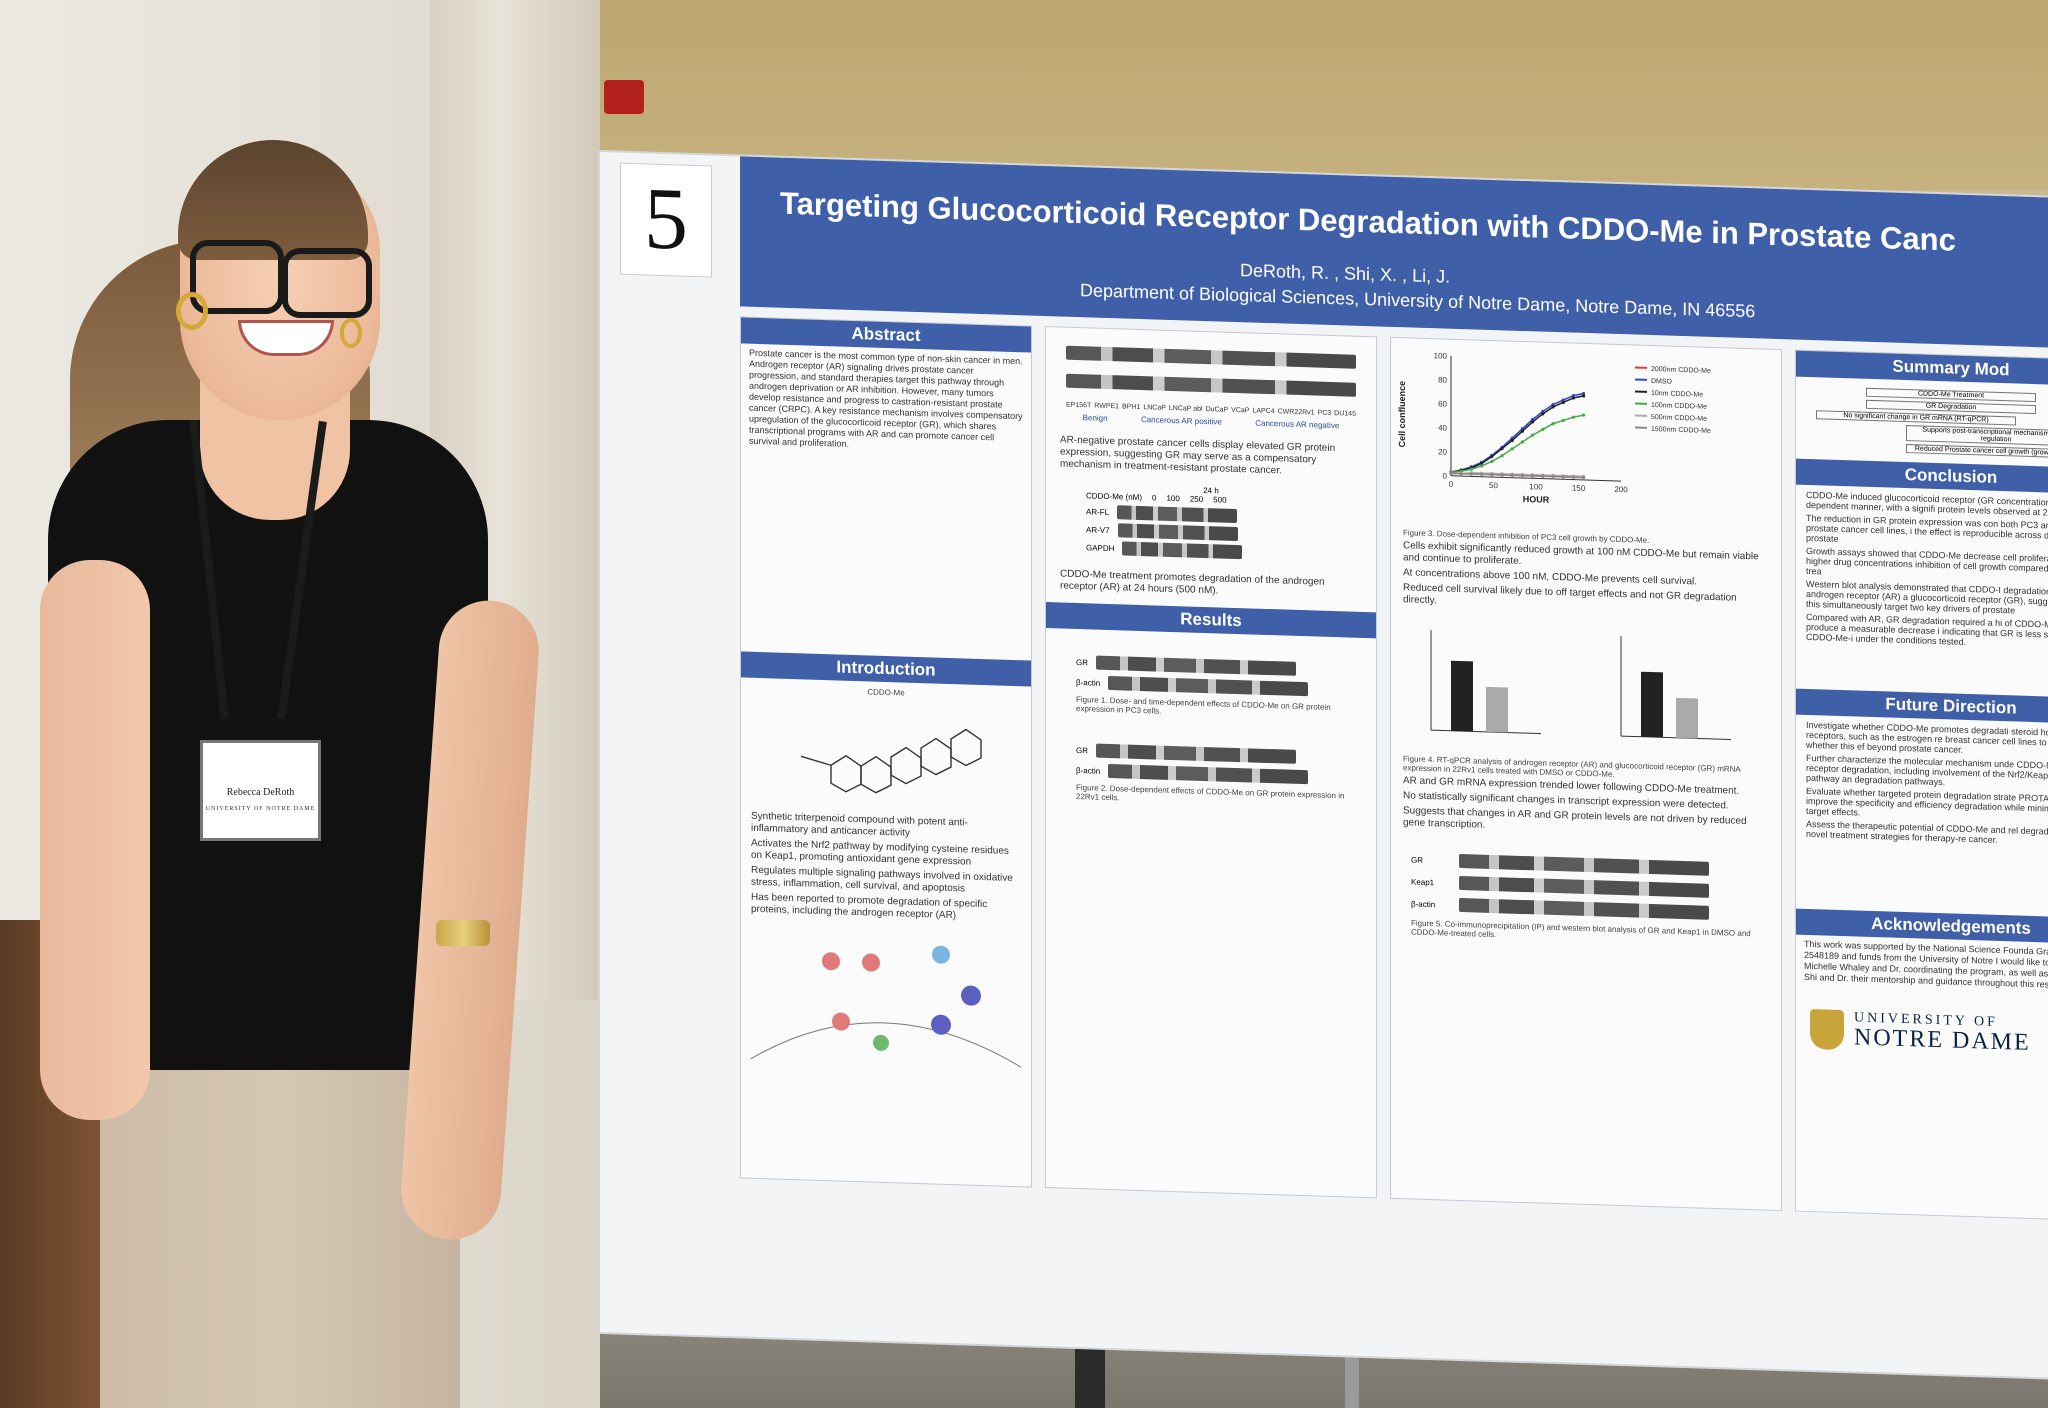 Image resolution: width=2048 pixels, height=1408 pixels. What do you see at coordinates (1098, 511) in the screenshot?
I see `blot-row-label: AR-FL` at bounding box center [1098, 511].